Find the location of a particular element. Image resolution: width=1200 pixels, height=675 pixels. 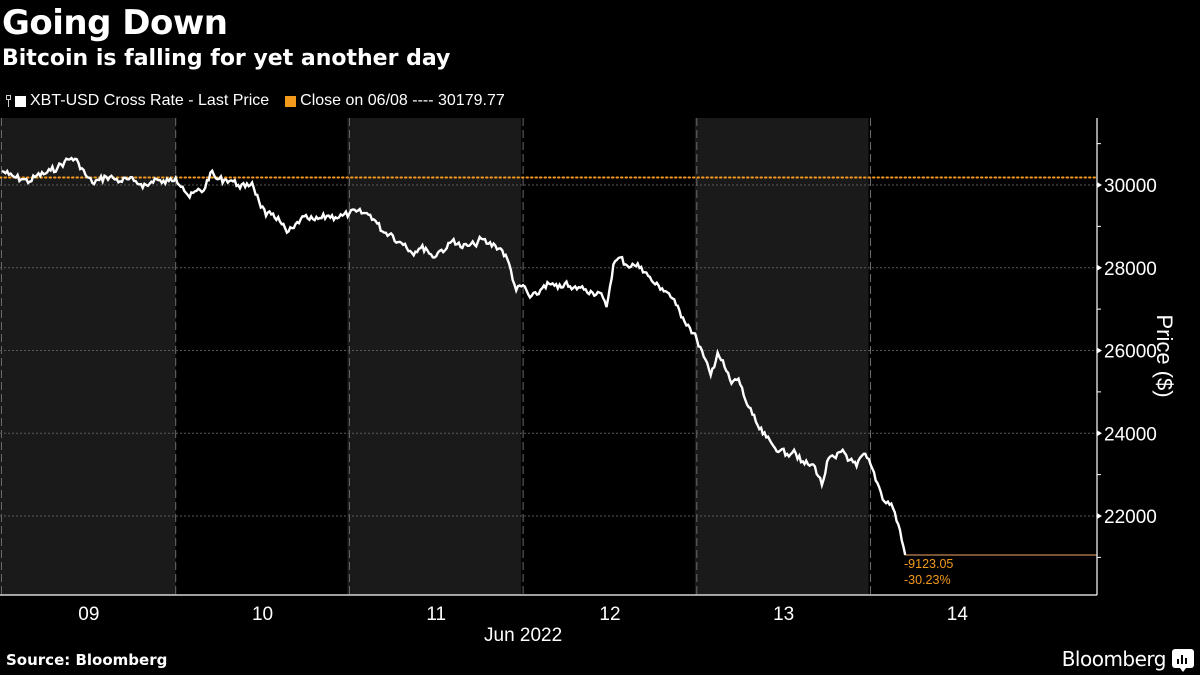

legend-swatch-orange is located at coordinates (291, 101).